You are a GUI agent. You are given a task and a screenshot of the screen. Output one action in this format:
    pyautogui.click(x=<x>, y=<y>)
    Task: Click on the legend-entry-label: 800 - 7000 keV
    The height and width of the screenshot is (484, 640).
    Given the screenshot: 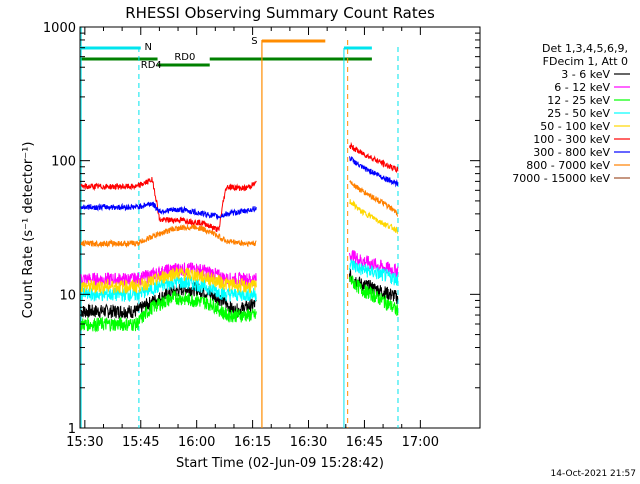 What is the action you would take?
    pyautogui.click(x=568, y=165)
    